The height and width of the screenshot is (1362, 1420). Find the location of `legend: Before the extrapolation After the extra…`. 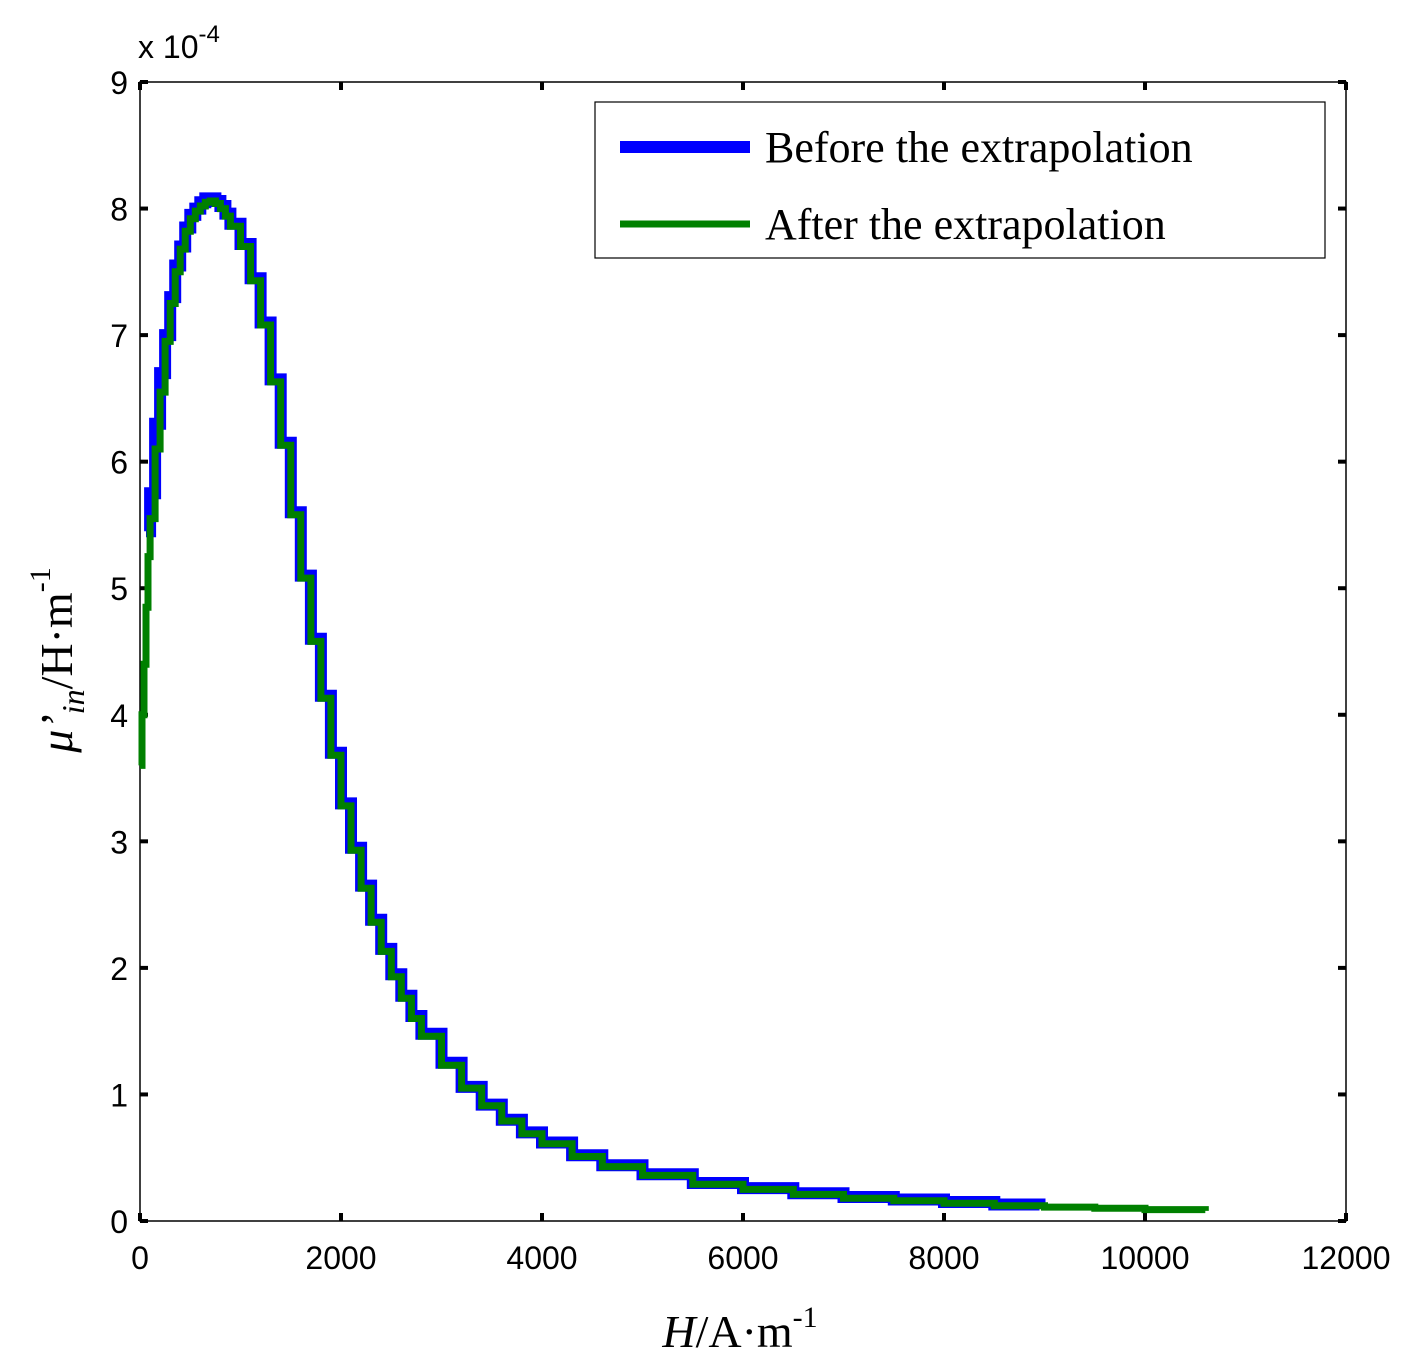

legend: Before the extrapolation After the extra… is located at coordinates (960, 180).